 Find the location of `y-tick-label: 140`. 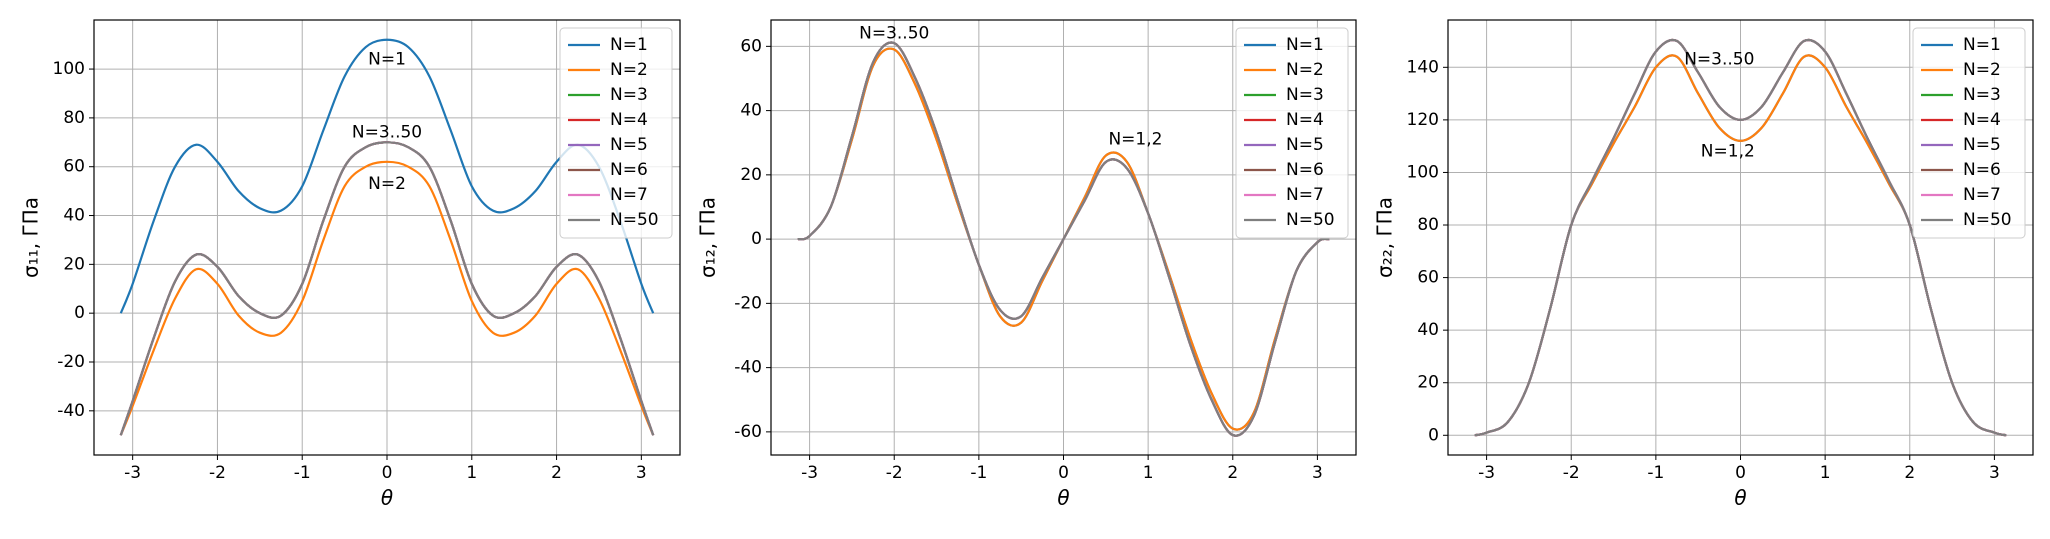

y-tick-label: 140 is located at coordinates (1423, 67).